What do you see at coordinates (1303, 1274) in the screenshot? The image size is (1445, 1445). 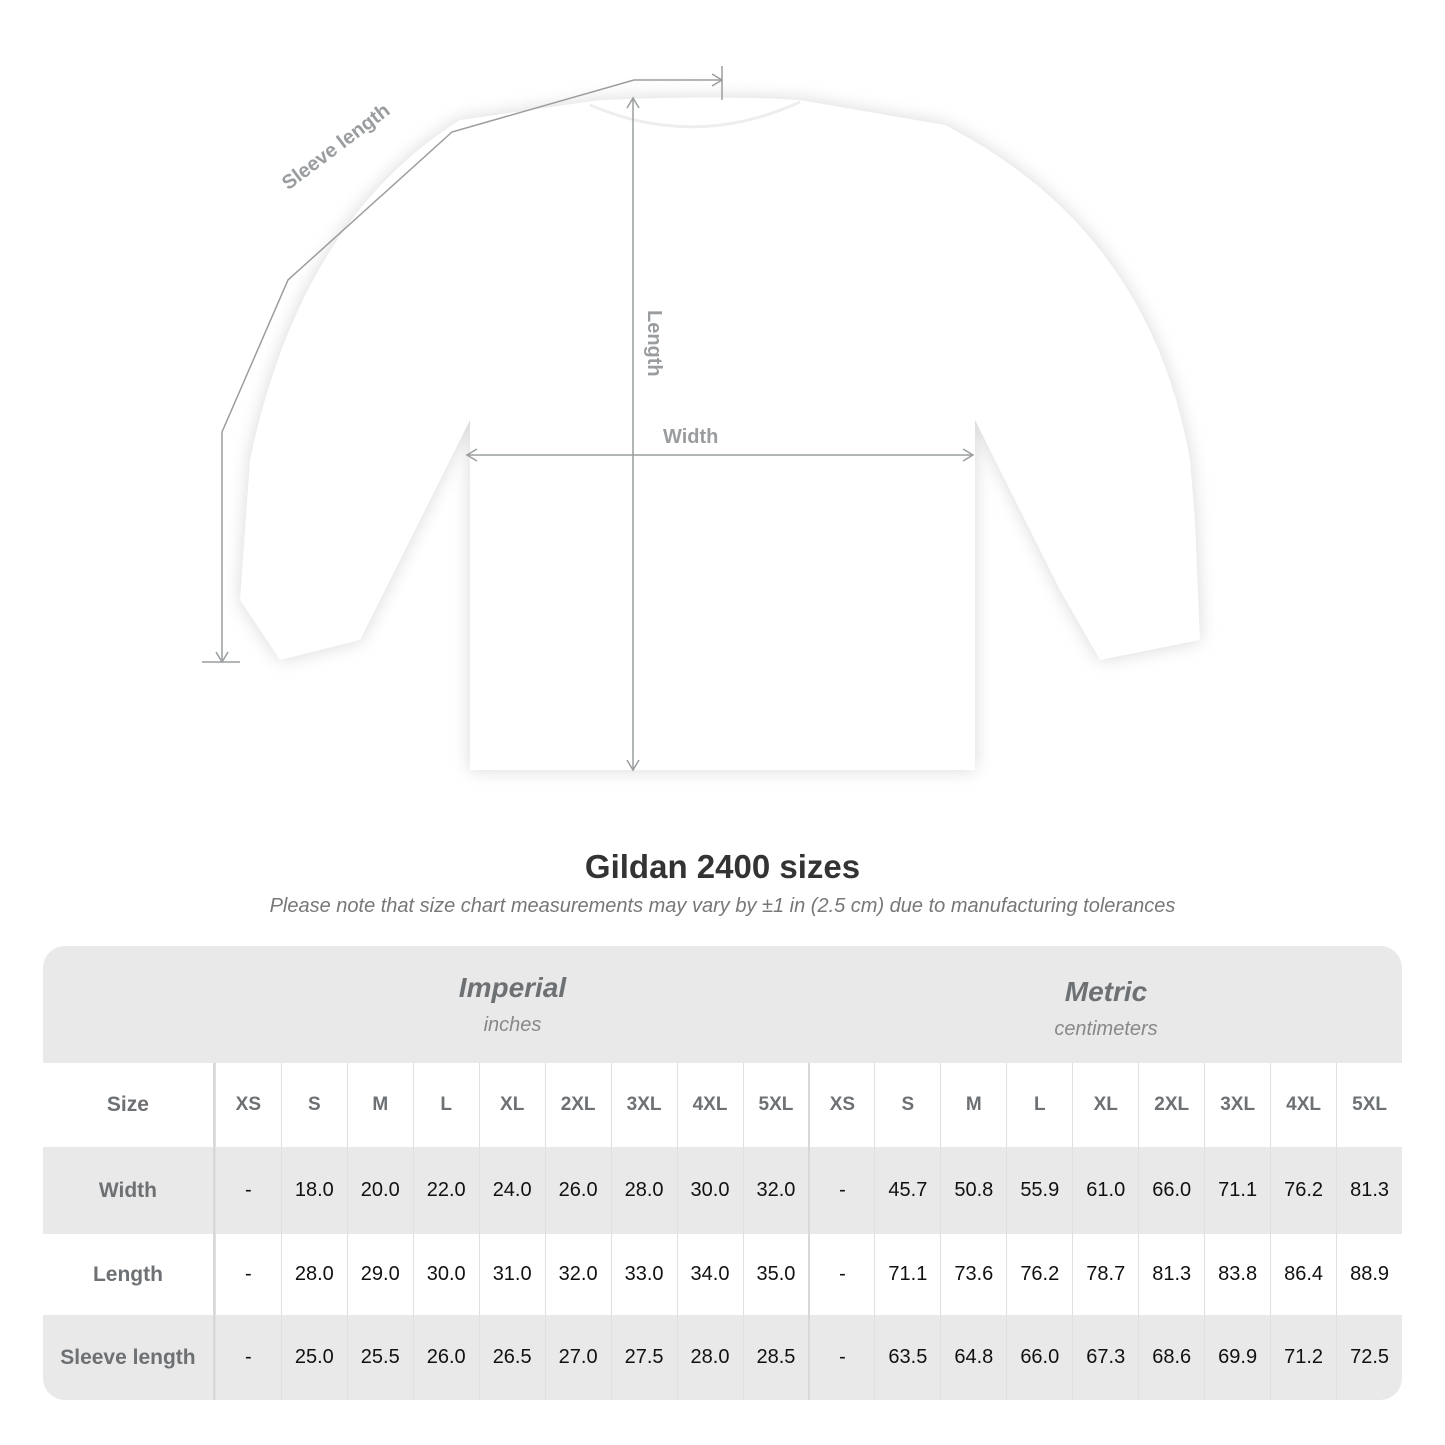 I see `metric-value: 86.4` at bounding box center [1303, 1274].